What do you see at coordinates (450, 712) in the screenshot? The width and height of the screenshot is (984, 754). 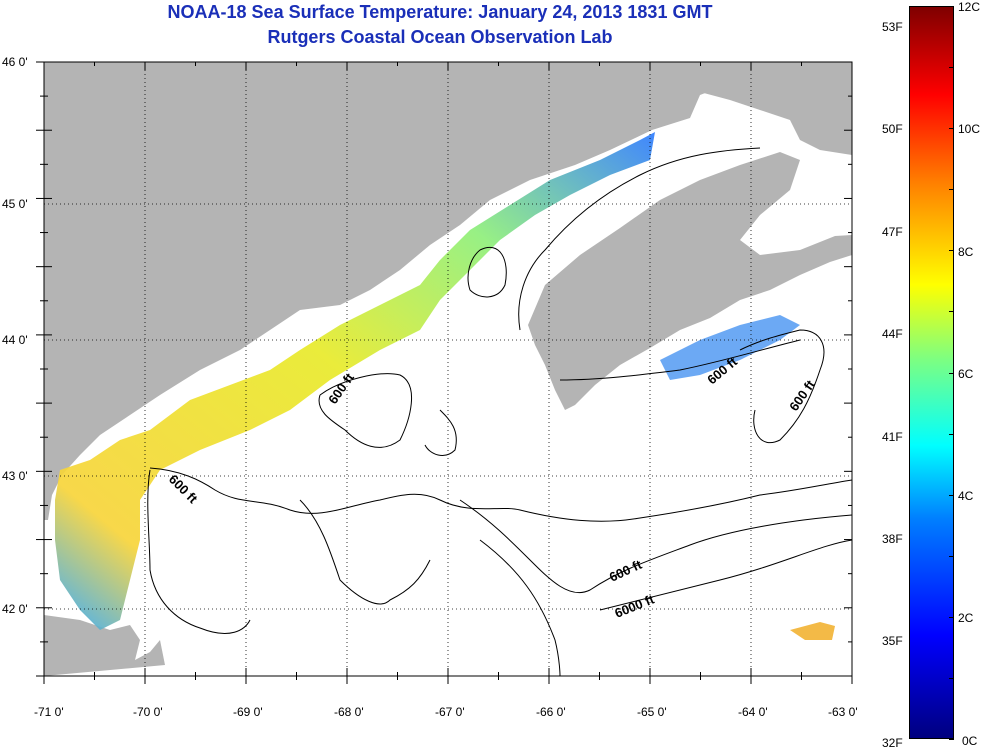 I see `lon-label: -67 0'` at bounding box center [450, 712].